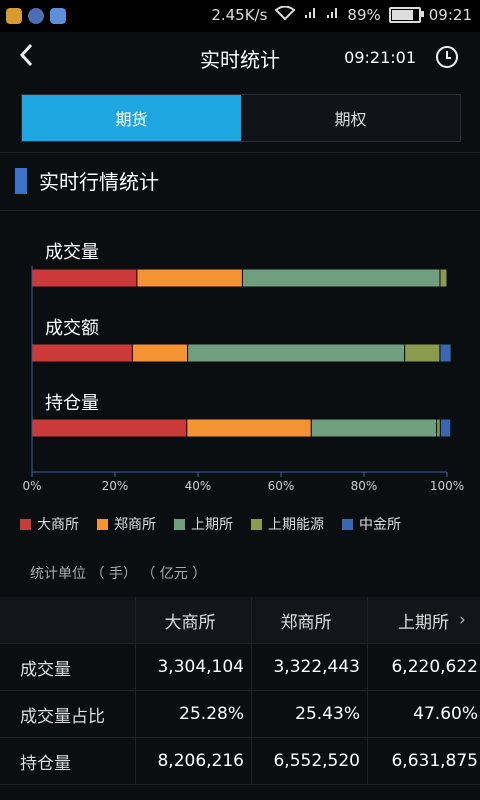 This screenshot has width=480, height=800. I want to click on x-tick-label: 60%, so click(281, 486).